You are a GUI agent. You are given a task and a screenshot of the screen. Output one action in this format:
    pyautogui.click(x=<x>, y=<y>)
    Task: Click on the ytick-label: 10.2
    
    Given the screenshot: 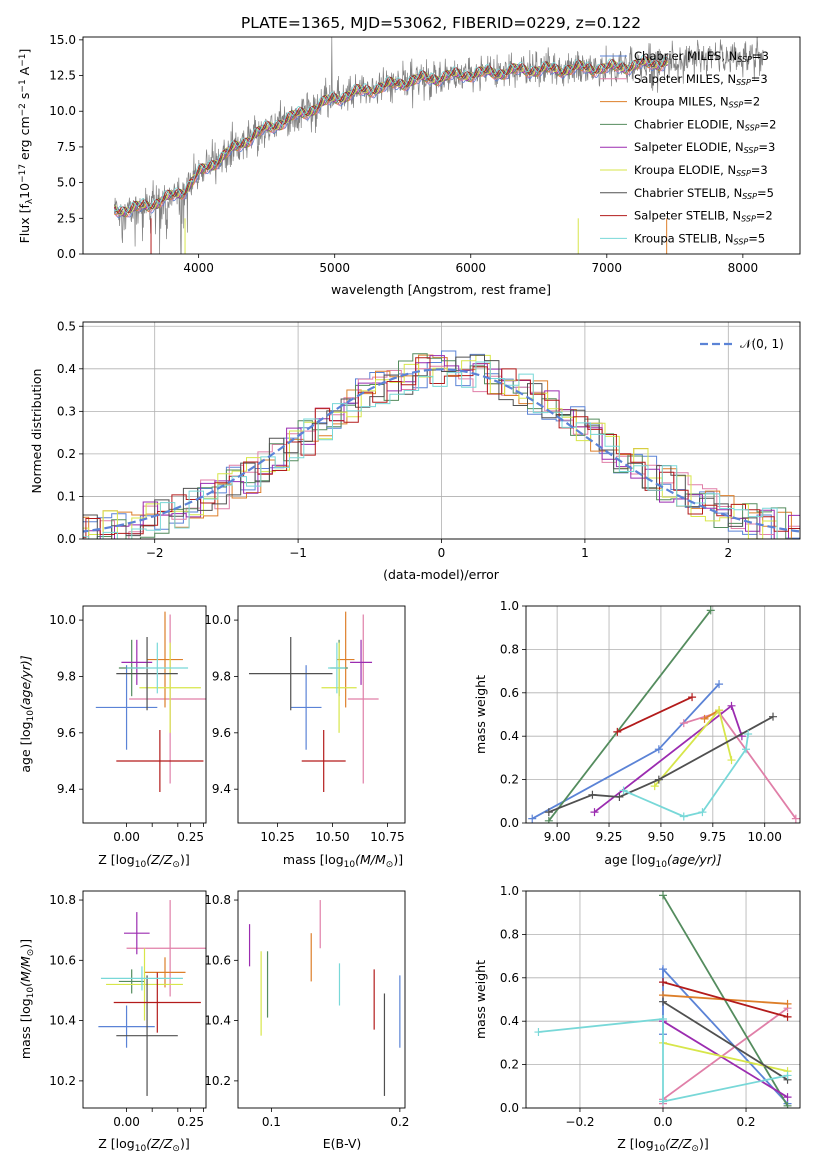 What is the action you would take?
    pyautogui.click(x=217, y=1081)
    